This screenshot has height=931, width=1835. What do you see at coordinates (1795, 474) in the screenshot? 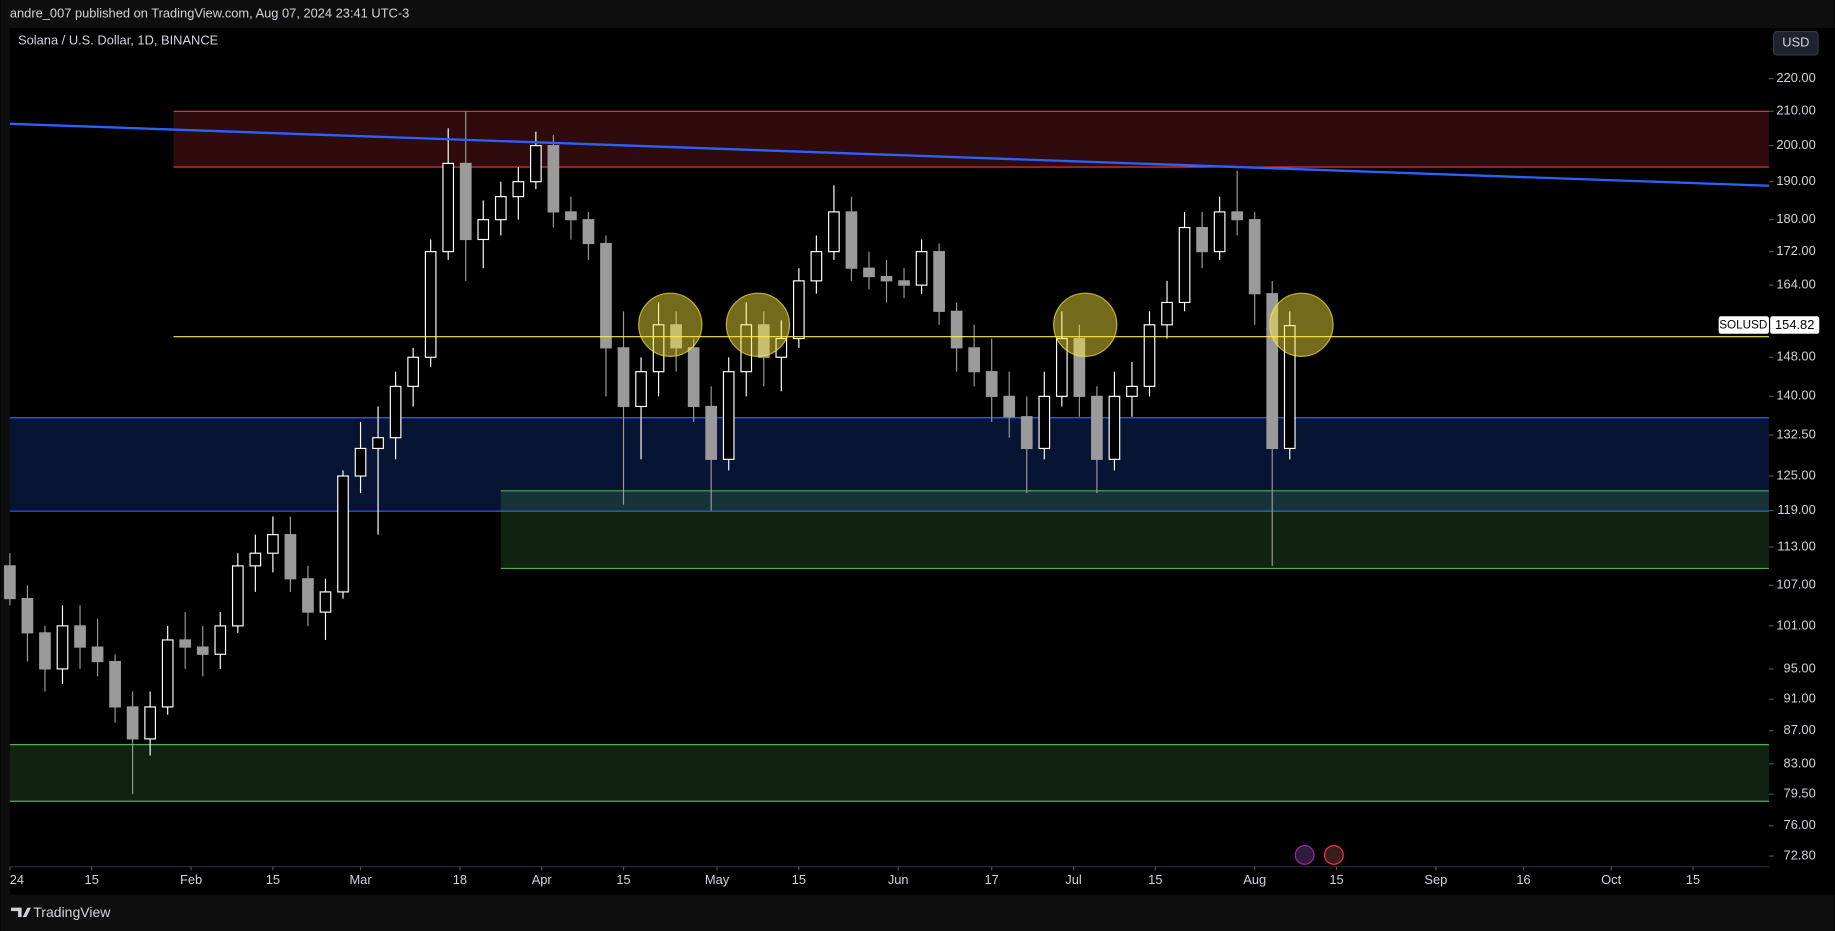
I see `y-tick-label: 125.00` at bounding box center [1795, 474].